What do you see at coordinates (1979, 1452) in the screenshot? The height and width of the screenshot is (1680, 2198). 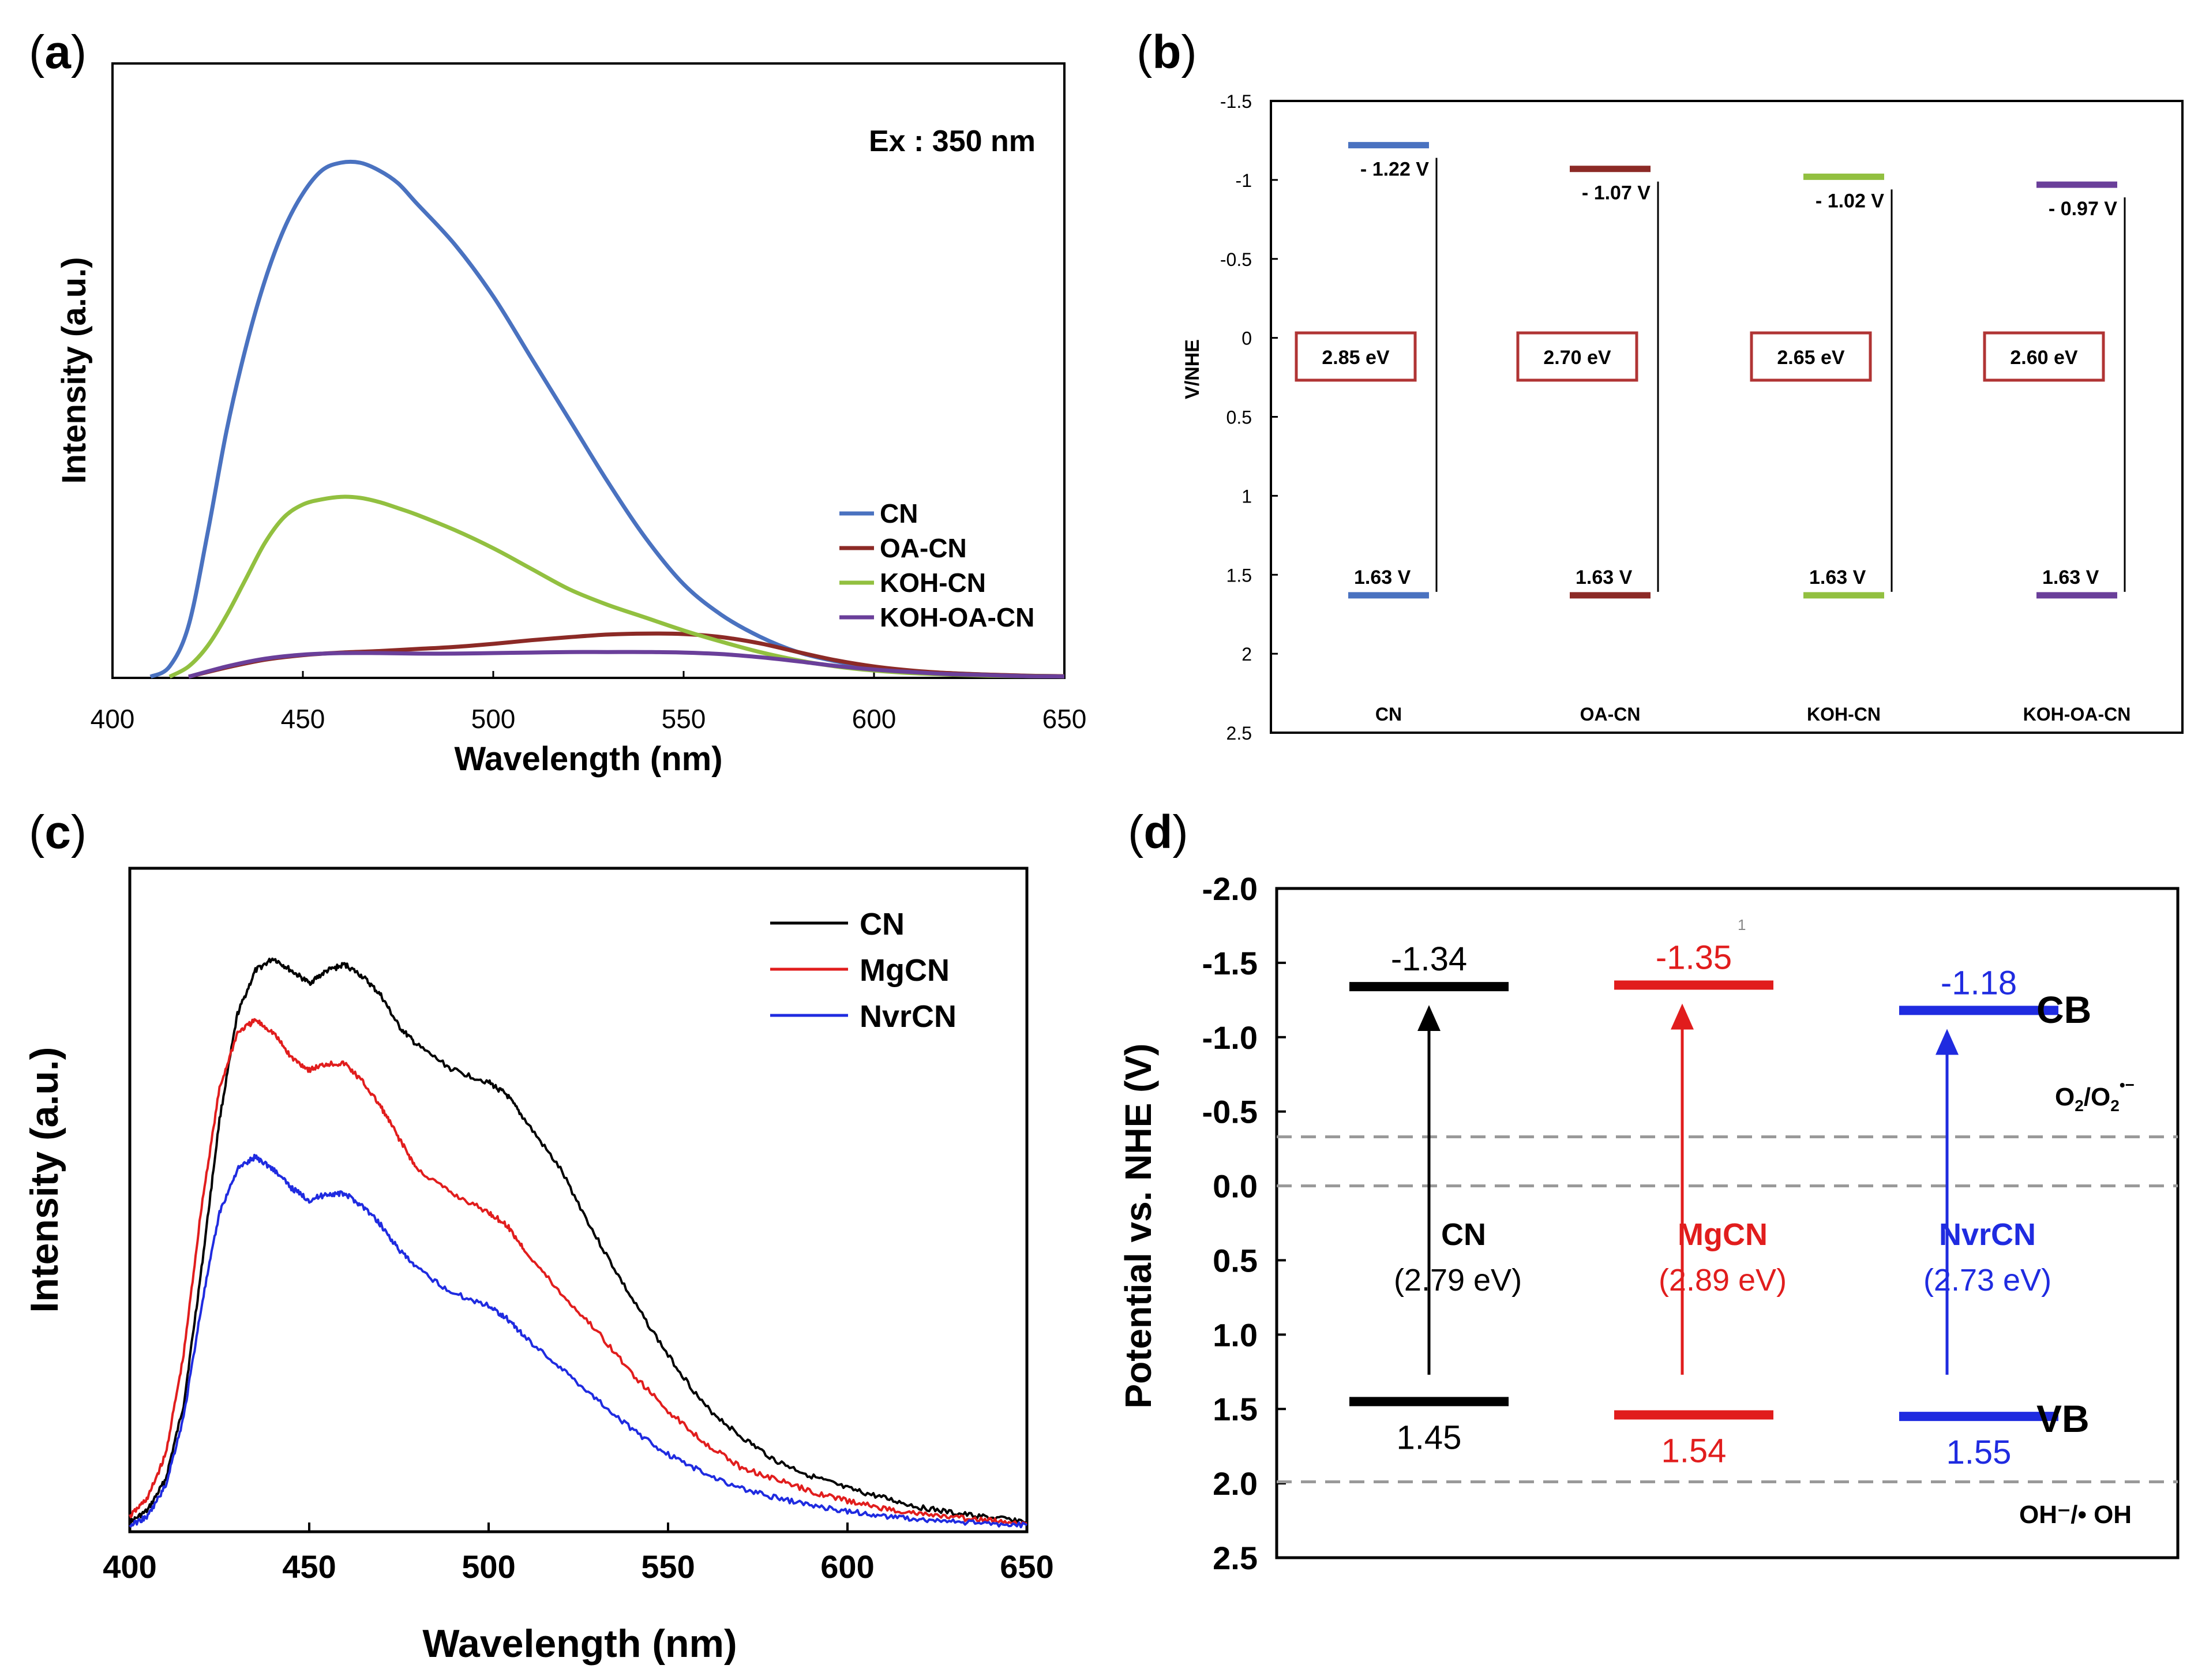 I see `panel-d-vb-value: 1.55` at bounding box center [1979, 1452].